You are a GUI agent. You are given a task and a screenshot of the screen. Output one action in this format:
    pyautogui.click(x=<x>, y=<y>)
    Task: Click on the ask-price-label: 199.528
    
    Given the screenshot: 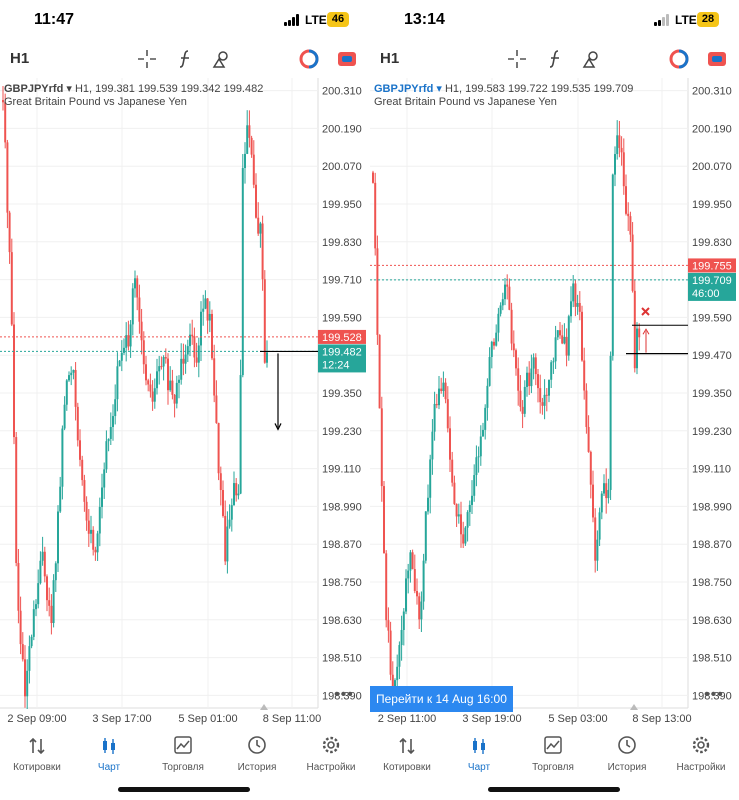 What is the action you would take?
    pyautogui.click(x=342, y=338)
    